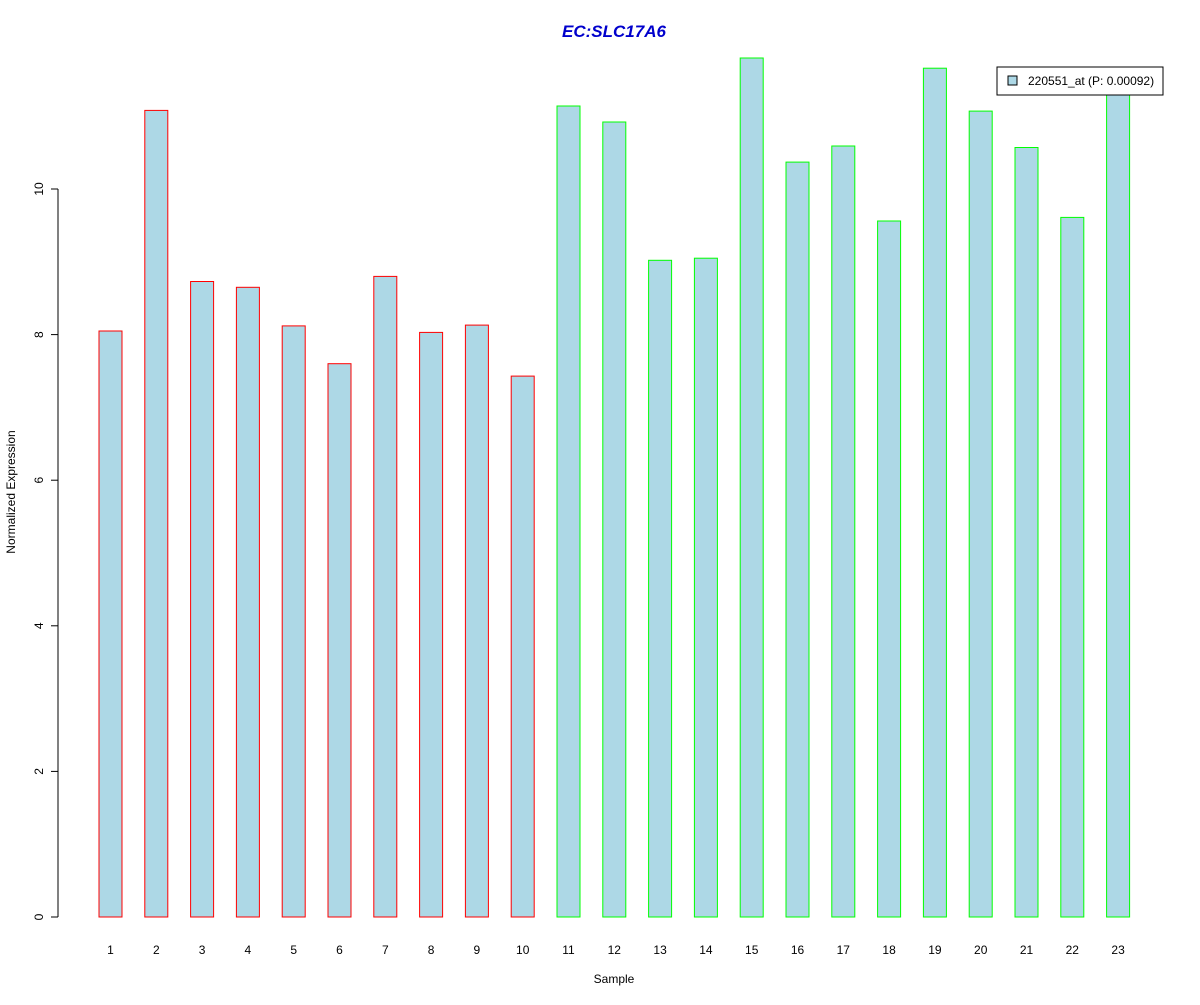  I want to click on x-tick-label: 11, so click(568, 950).